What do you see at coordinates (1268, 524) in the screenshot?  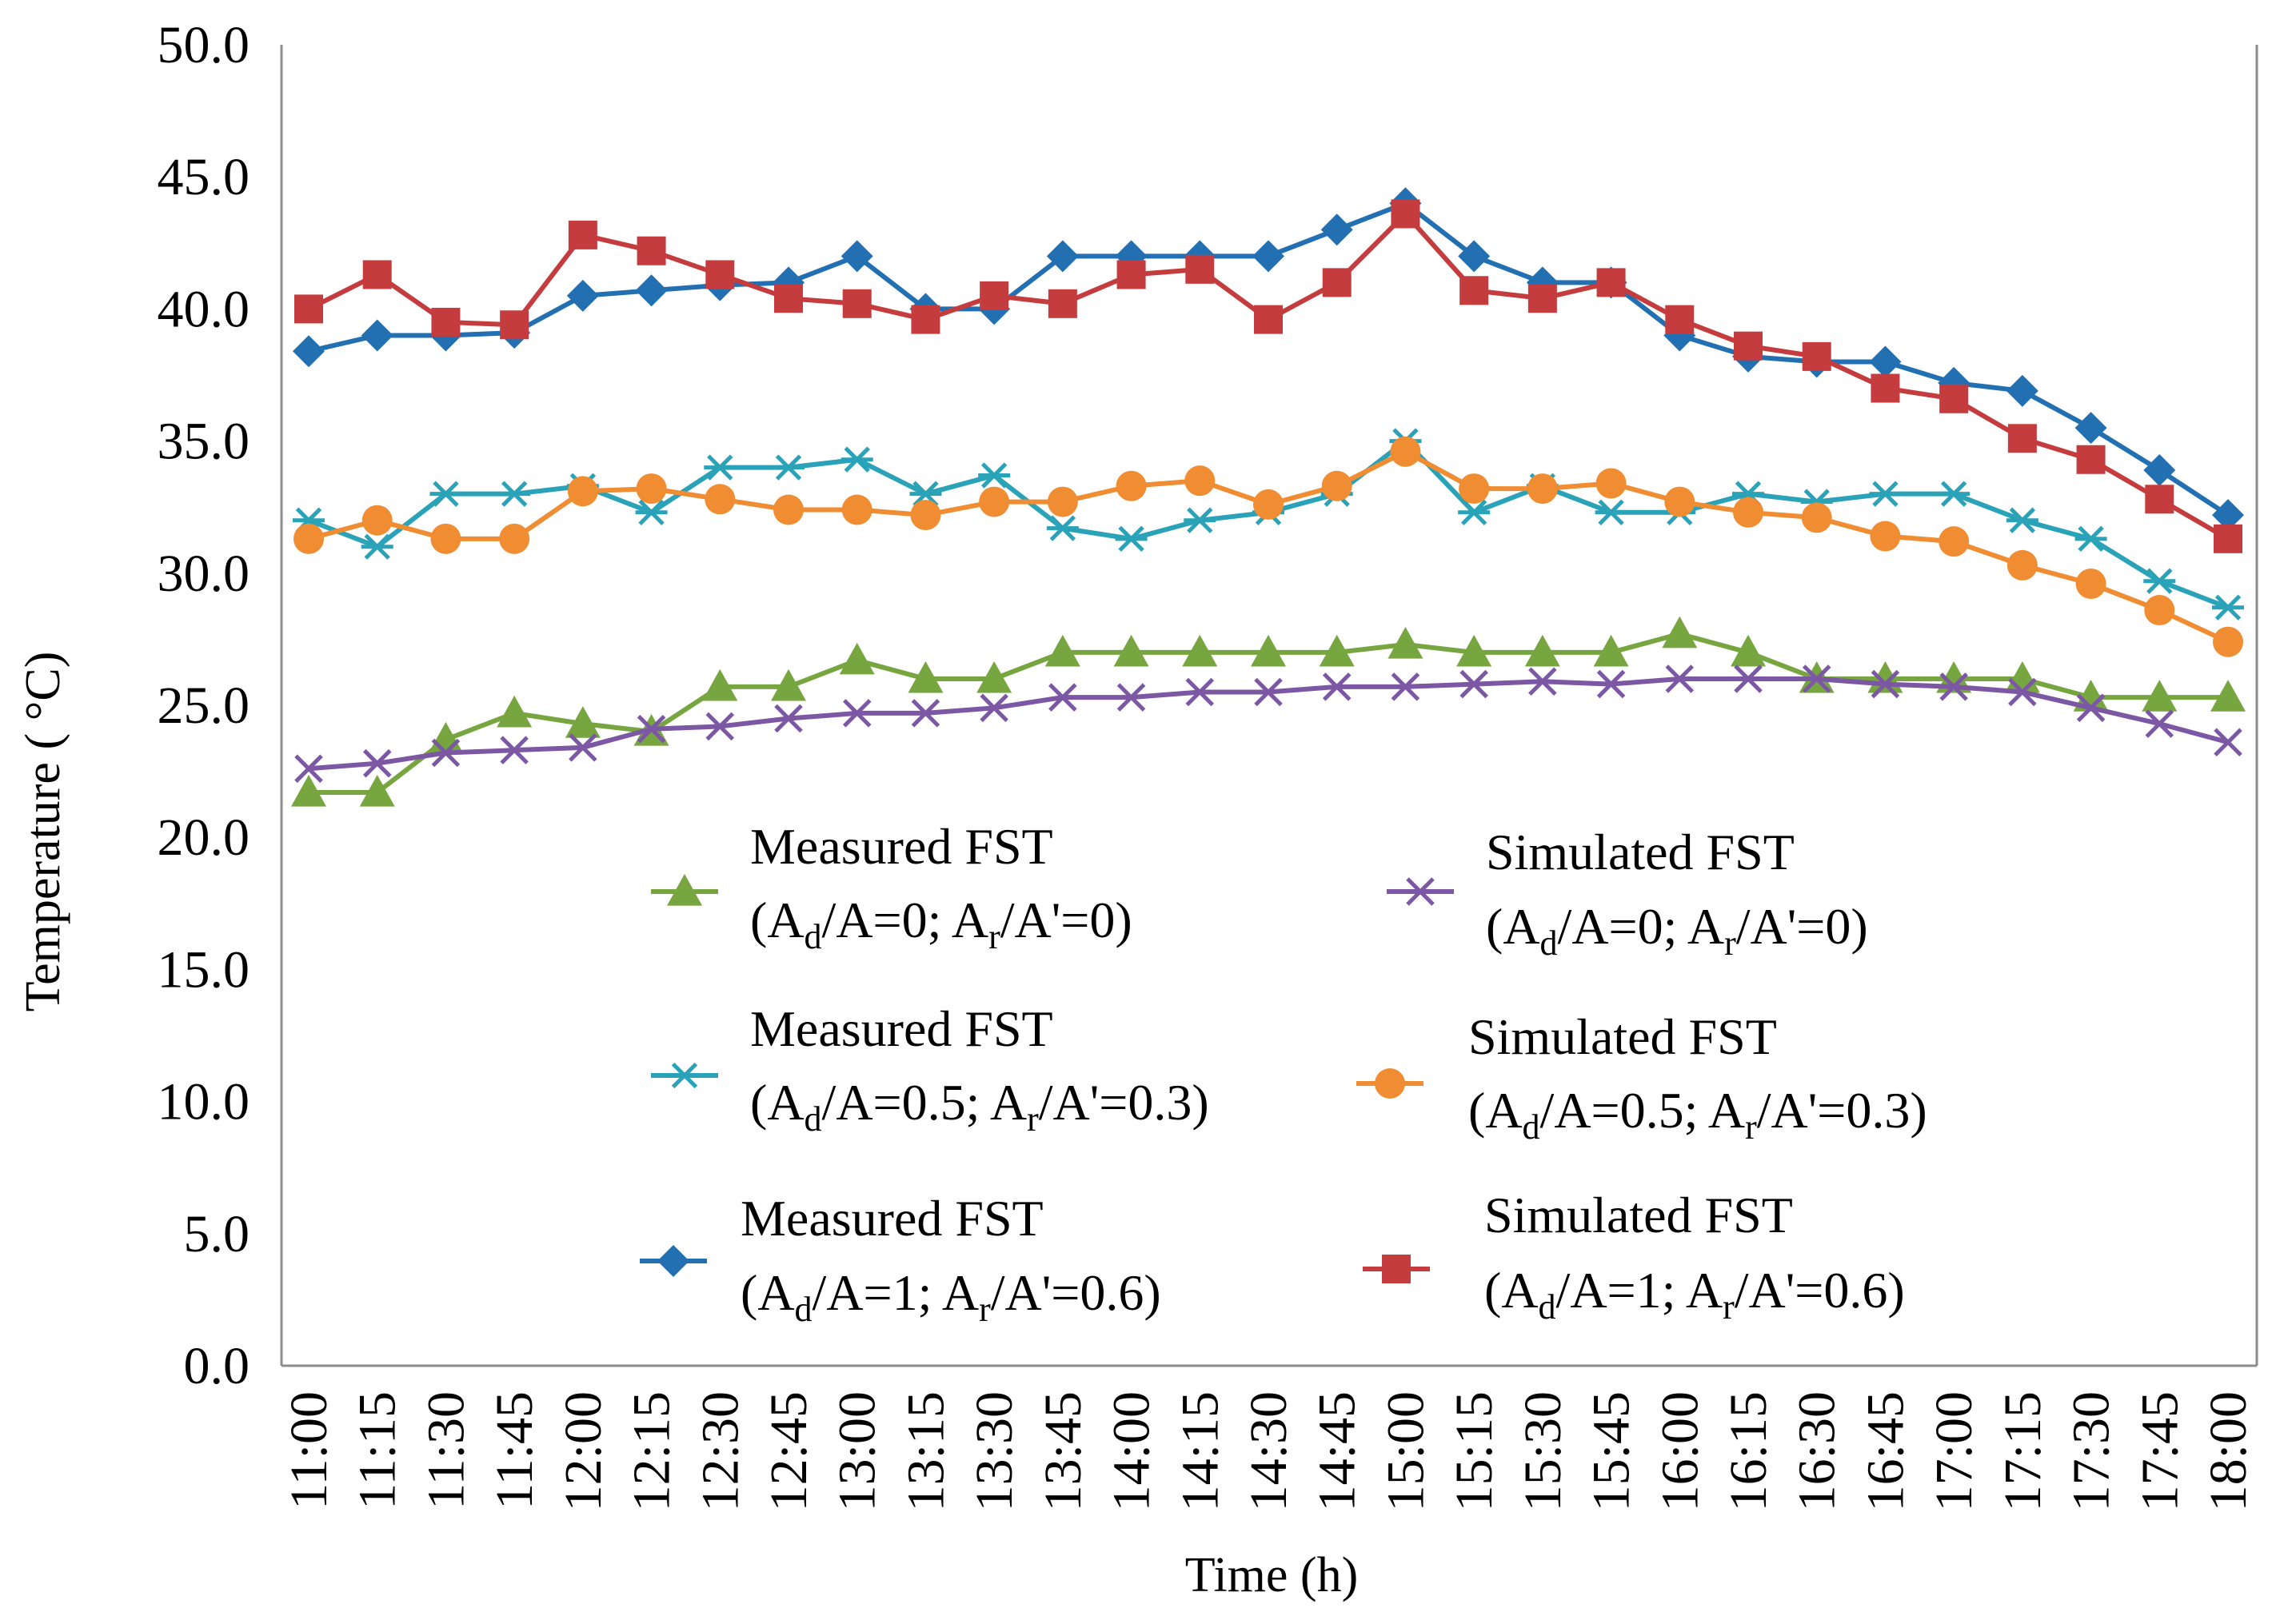 I see `series-line` at bounding box center [1268, 524].